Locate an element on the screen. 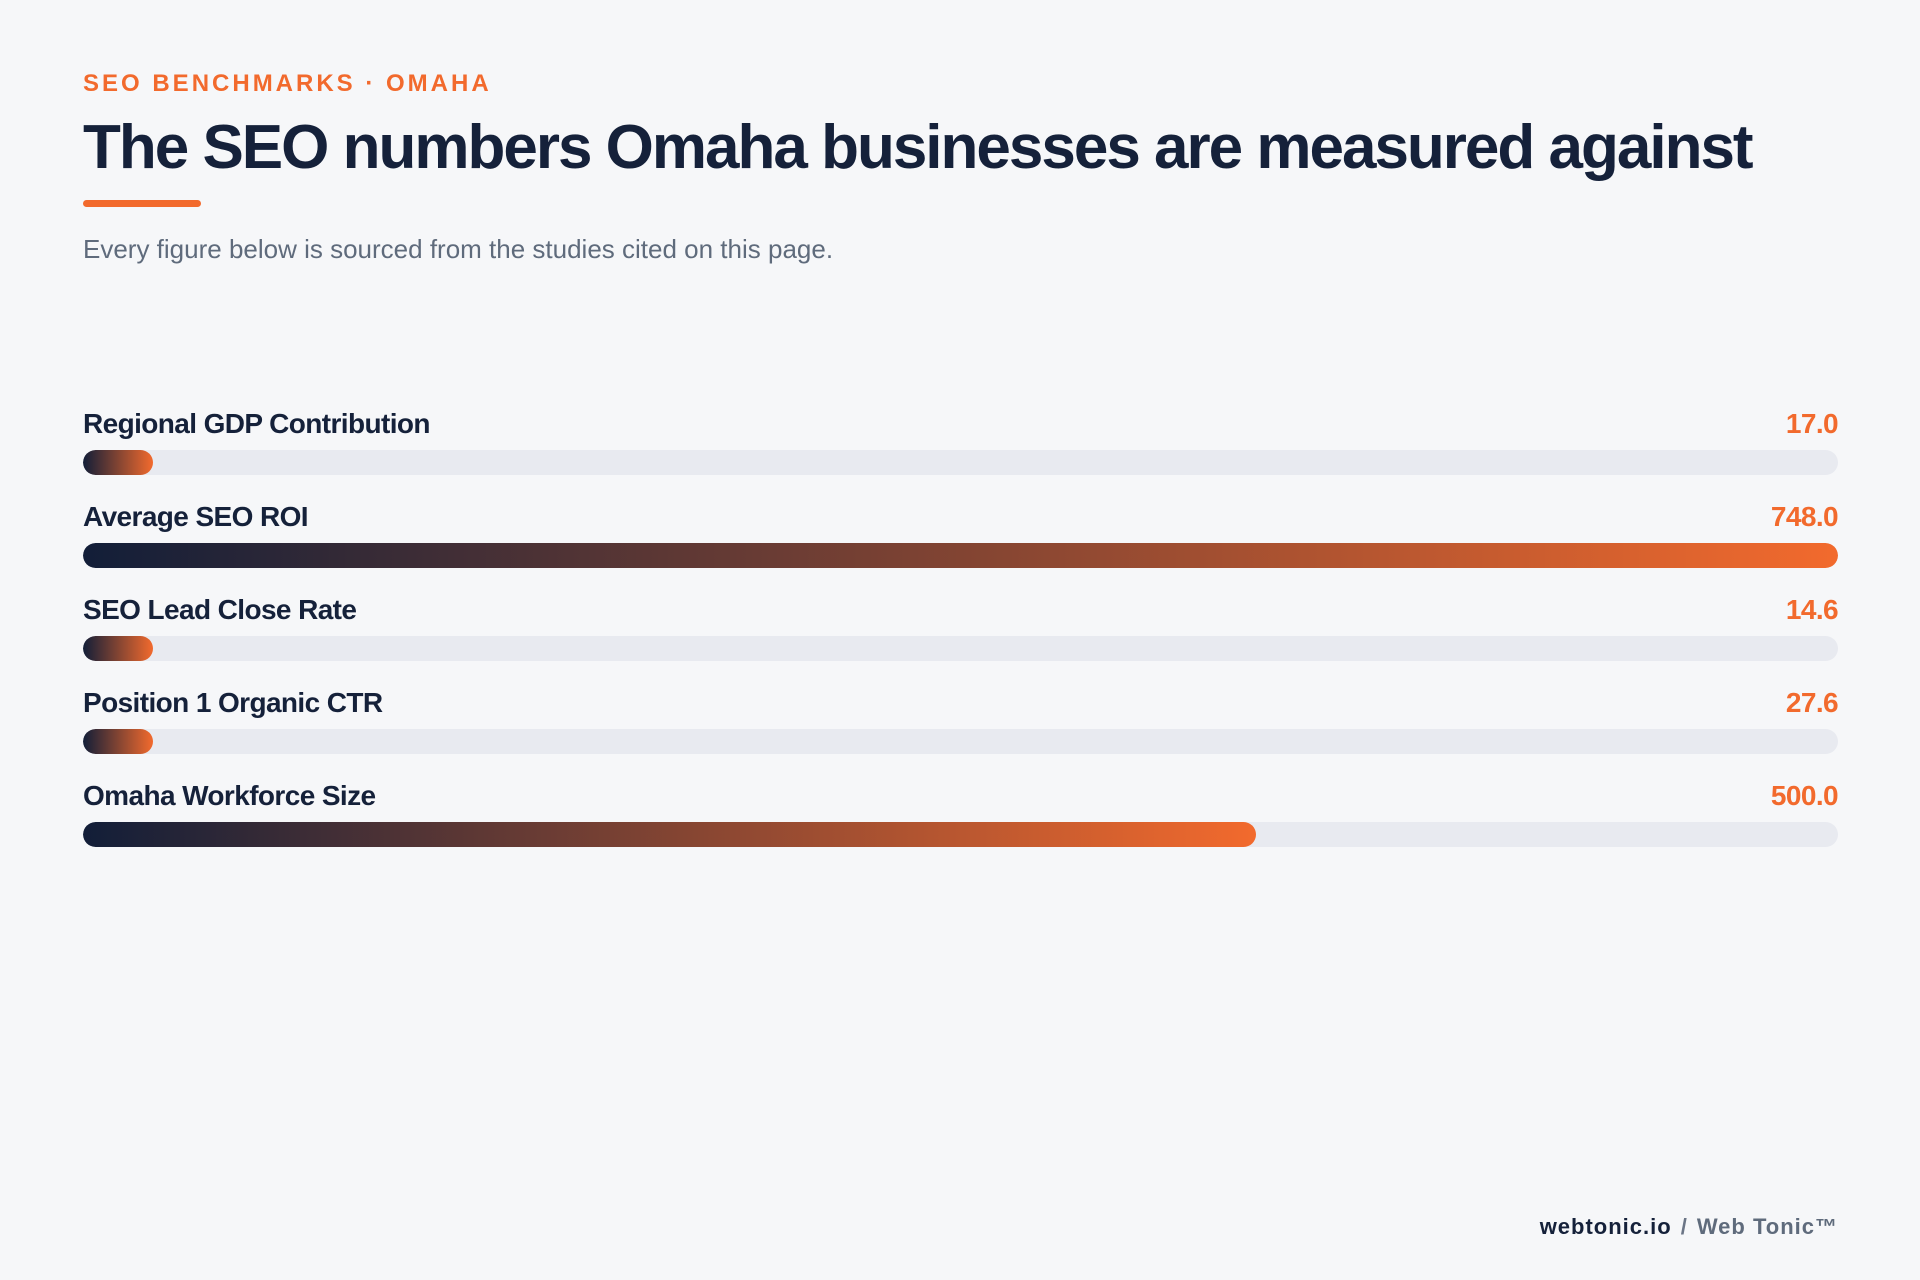 The height and width of the screenshot is (1280, 1920). bar-row: Position 1 Organic CTR 27.6 is located at coordinates (961, 725).